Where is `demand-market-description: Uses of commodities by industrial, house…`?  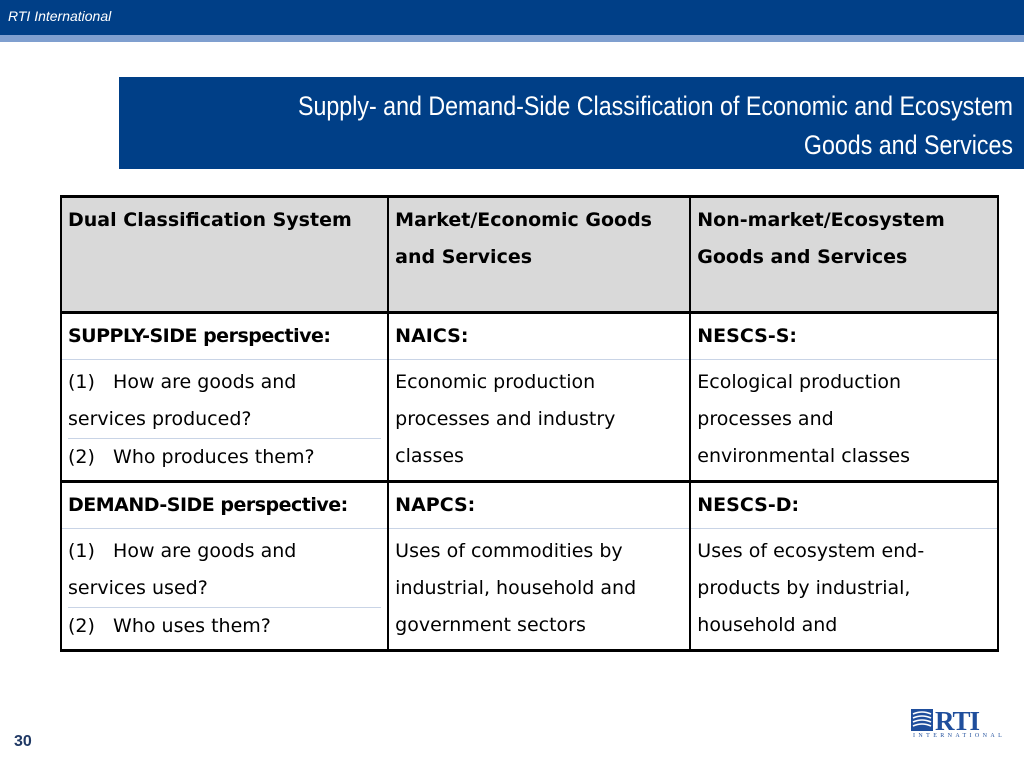 demand-market-description: Uses of commodities by industrial, house… is located at coordinates (539, 590).